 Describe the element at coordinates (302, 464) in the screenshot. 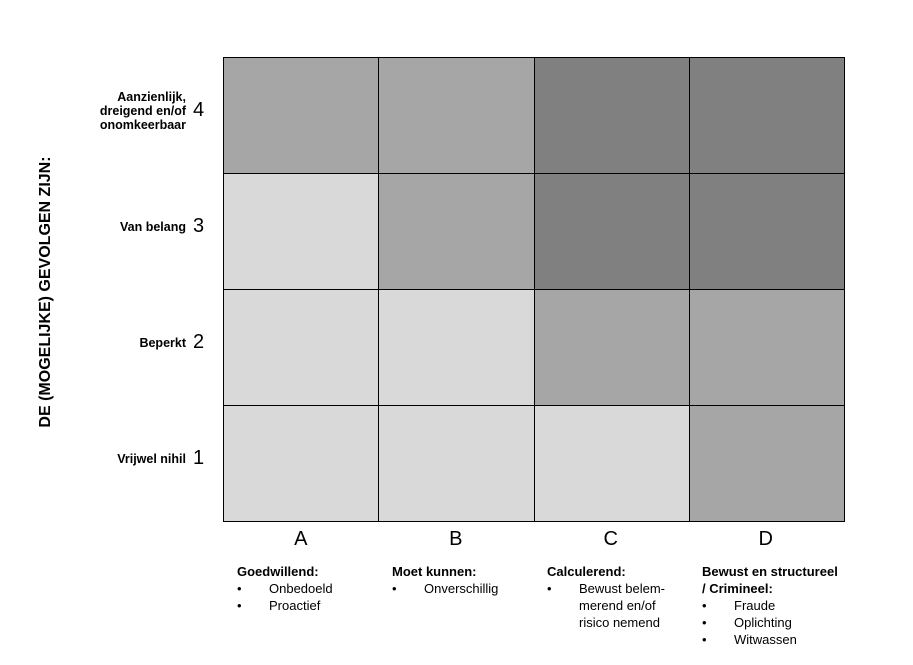

I see `cell-1A` at that location.